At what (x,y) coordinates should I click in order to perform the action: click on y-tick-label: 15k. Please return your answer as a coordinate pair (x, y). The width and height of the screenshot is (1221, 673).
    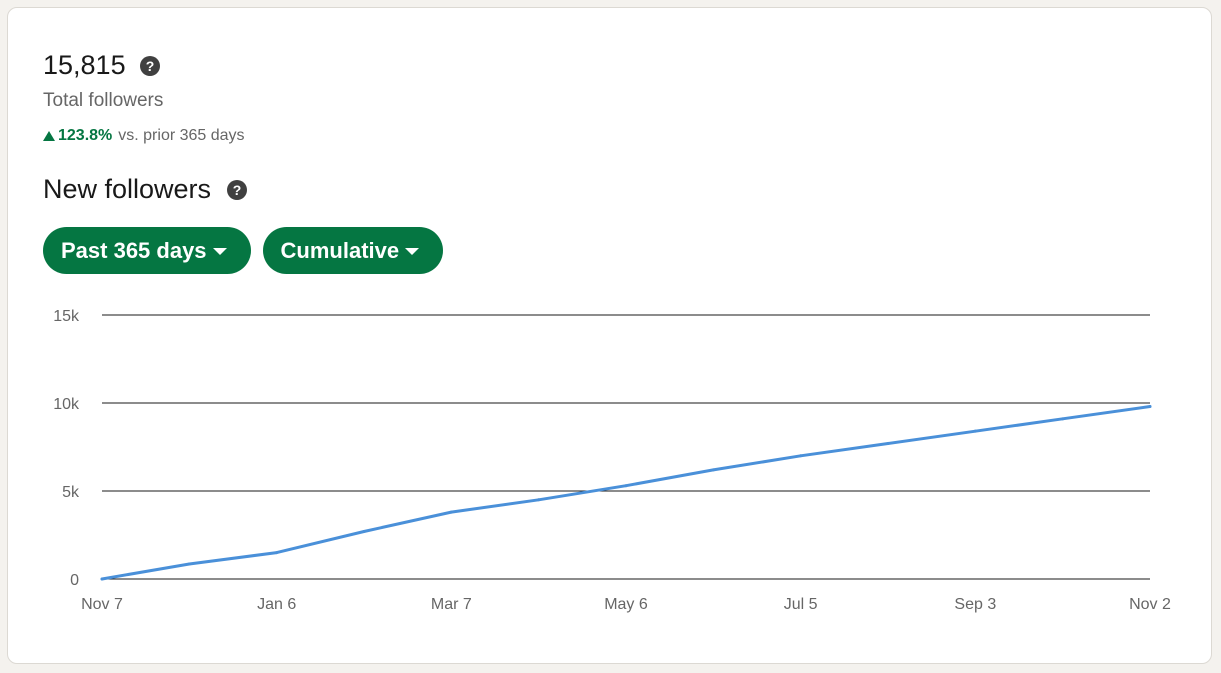
    Looking at the image, I should click on (66, 316).